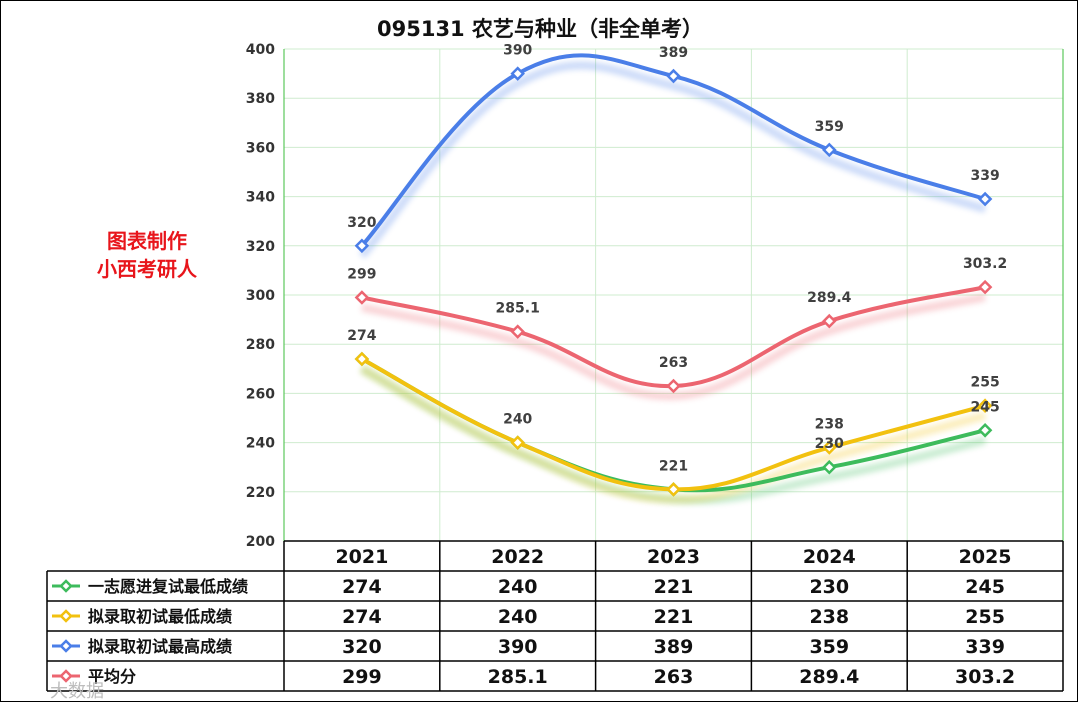 The image size is (1080, 704). What do you see at coordinates (985, 617) in the screenshot?
I see `table-cell: 255` at bounding box center [985, 617].